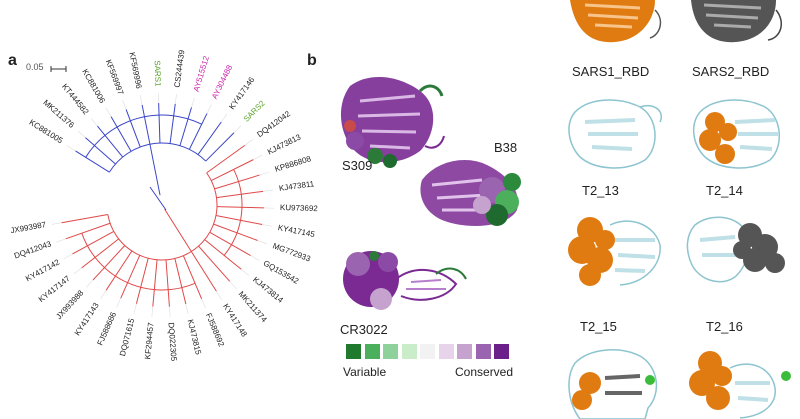 Image resolution: width=800 pixels, height=419 pixels. Describe the element at coordinates (506, 147) in the screenshot. I see `b38-label: B38` at that location.